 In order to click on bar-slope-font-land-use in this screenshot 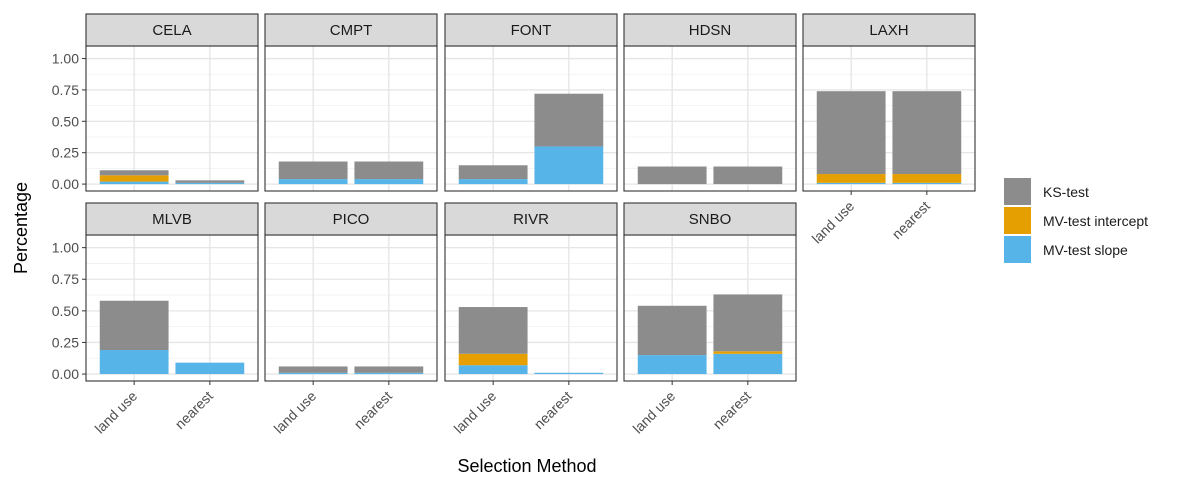, I will do `click(493, 182)`.